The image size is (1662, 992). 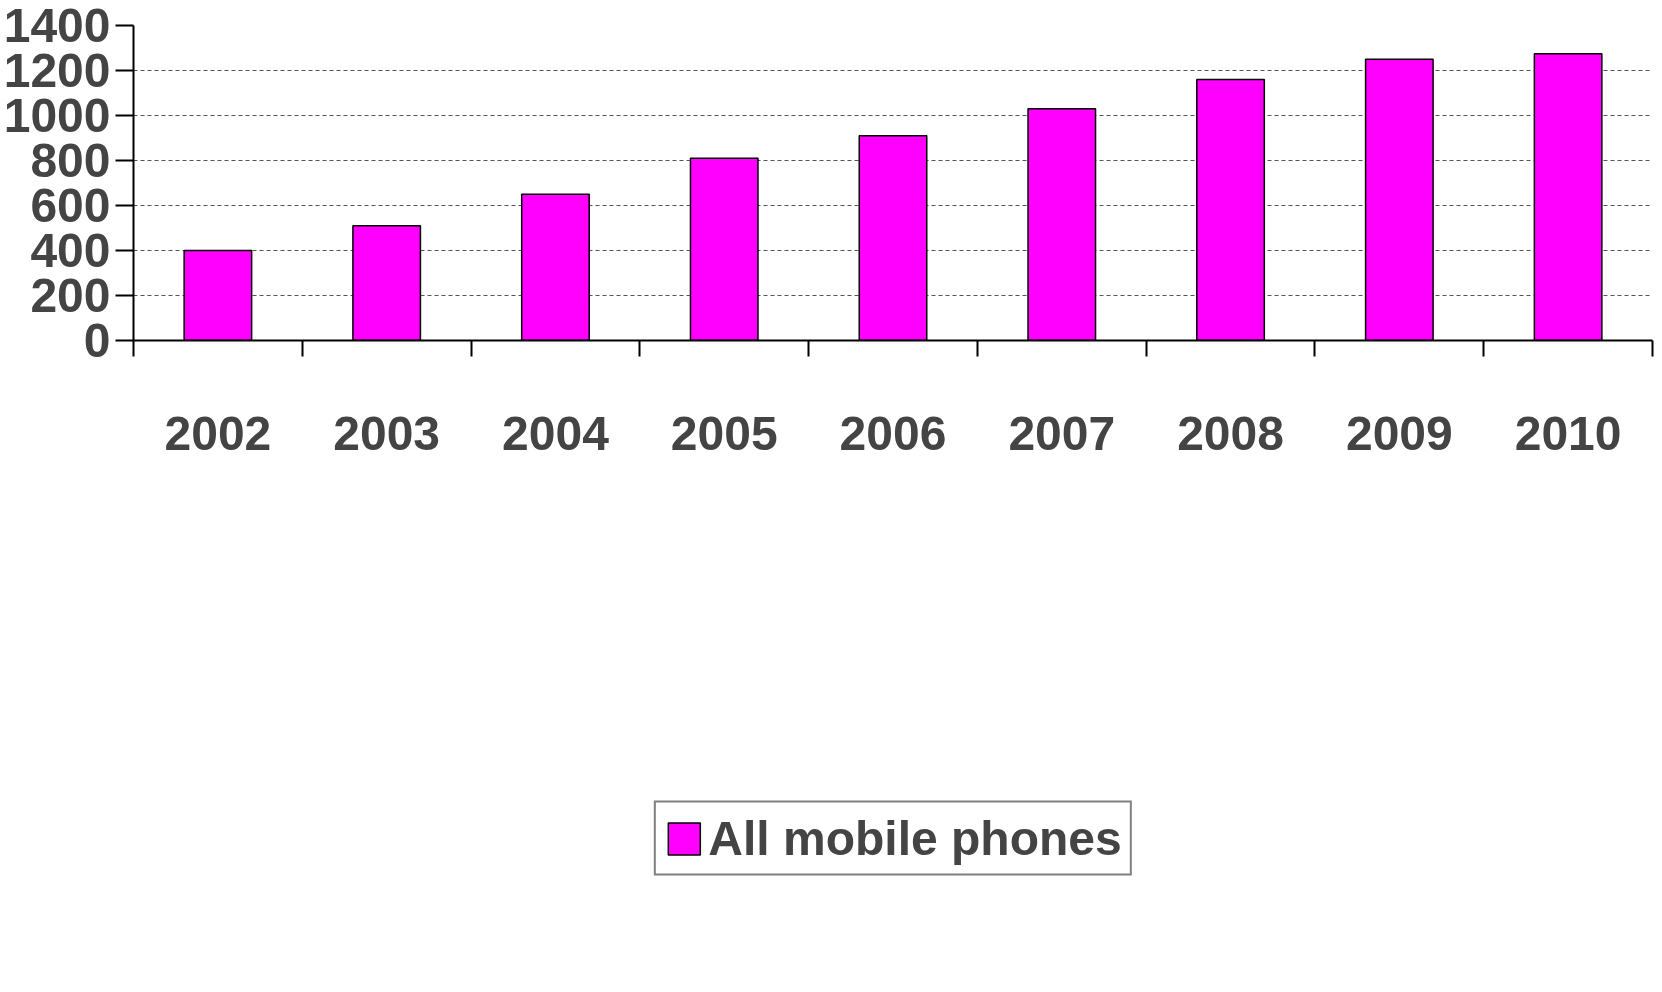 What do you see at coordinates (556, 433) in the screenshot?
I see `x-tick-label: 2004` at bounding box center [556, 433].